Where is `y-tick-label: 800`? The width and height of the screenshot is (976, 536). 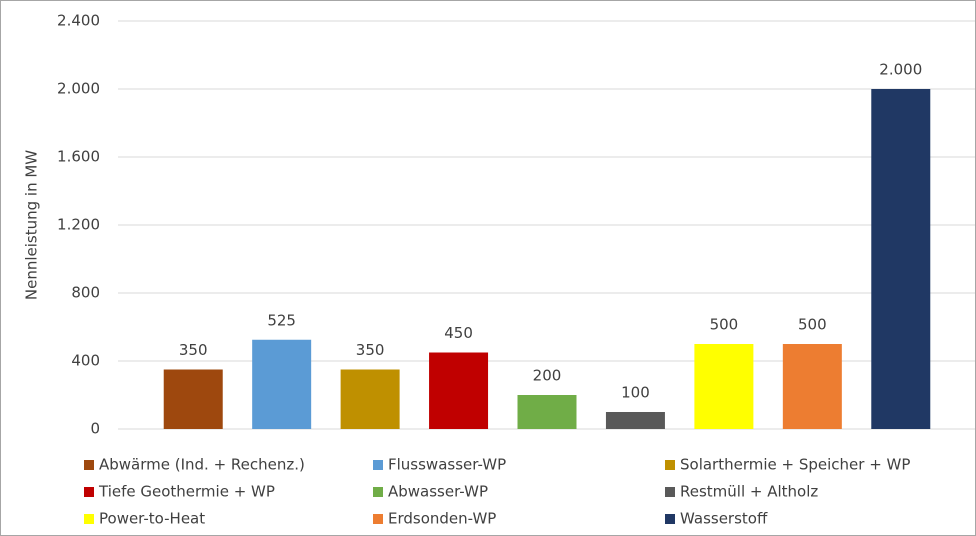
y-tick-label: 800 is located at coordinates (85, 293).